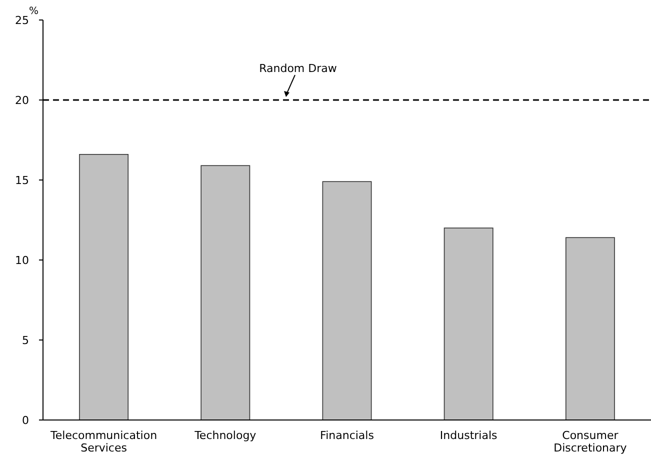  What do you see at coordinates (22, 180) in the screenshot?
I see `y-tick-label: 15` at bounding box center [22, 180].